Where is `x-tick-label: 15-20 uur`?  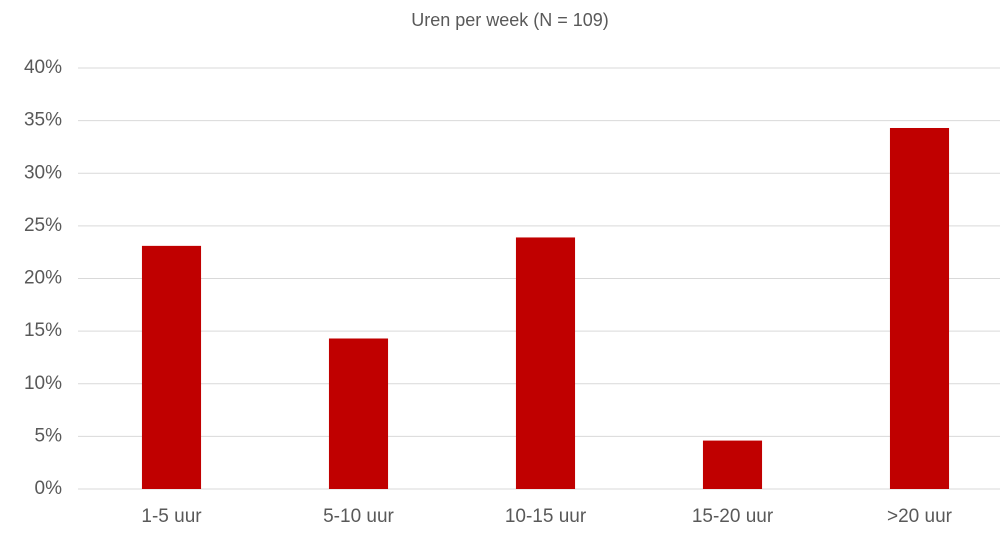 x-tick-label: 15-20 uur is located at coordinates (733, 516).